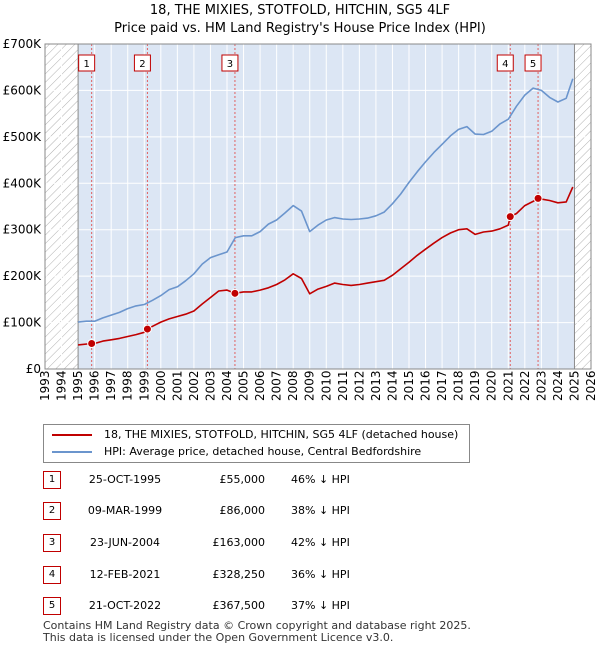  What do you see at coordinates (293, 385) in the screenshot?
I see `x-tick-label: 2008` at bounding box center [293, 385].